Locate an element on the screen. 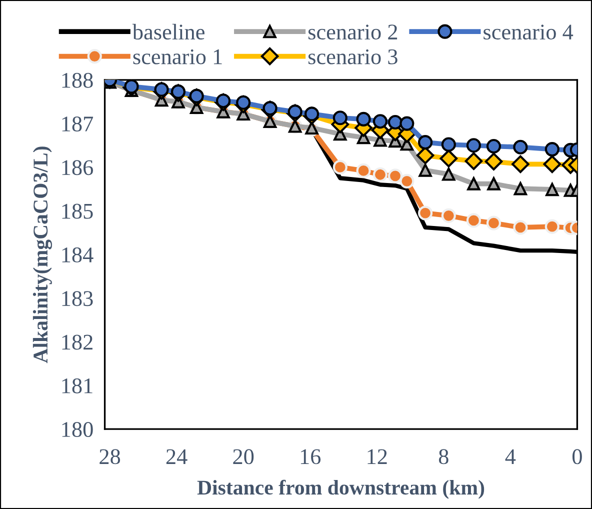 This screenshot has width=592, height=509. y-tick-label: 185 is located at coordinates (77, 211).